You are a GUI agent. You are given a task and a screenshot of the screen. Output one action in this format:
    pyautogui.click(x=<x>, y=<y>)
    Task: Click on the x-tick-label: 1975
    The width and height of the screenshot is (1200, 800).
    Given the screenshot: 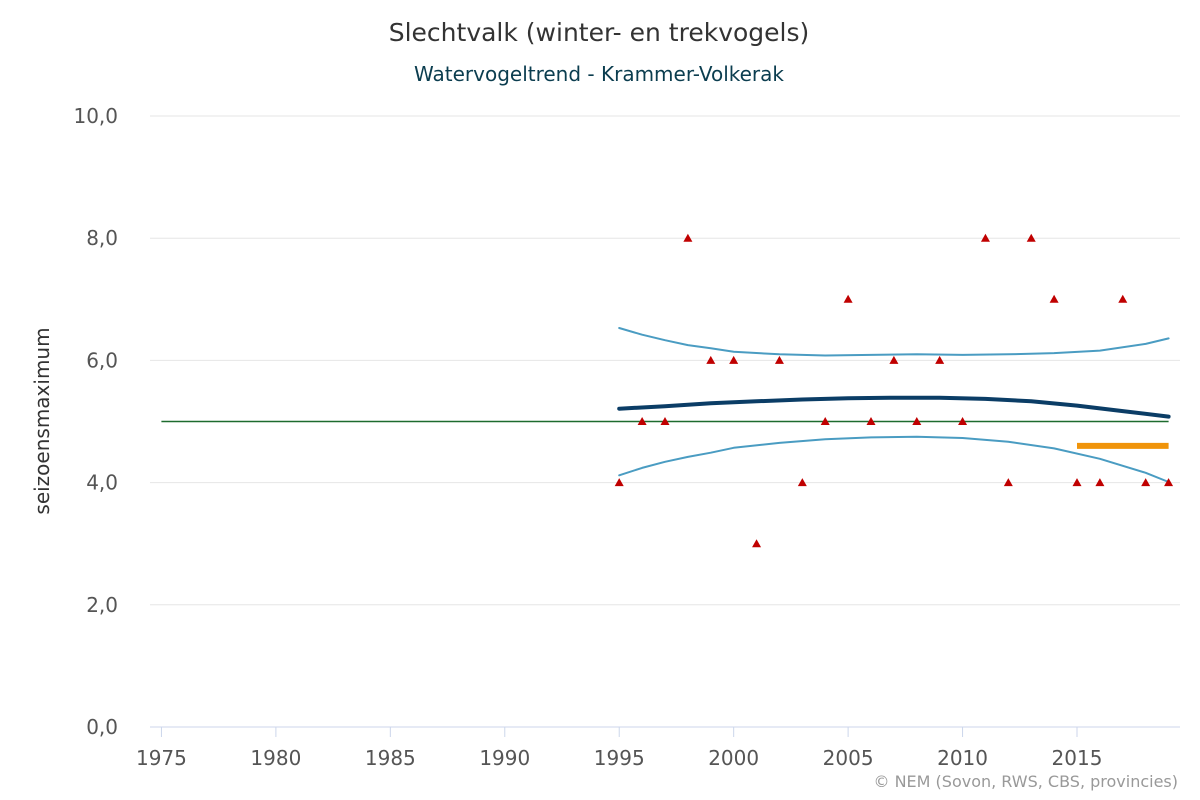 What is the action you would take?
    pyautogui.click(x=161, y=758)
    